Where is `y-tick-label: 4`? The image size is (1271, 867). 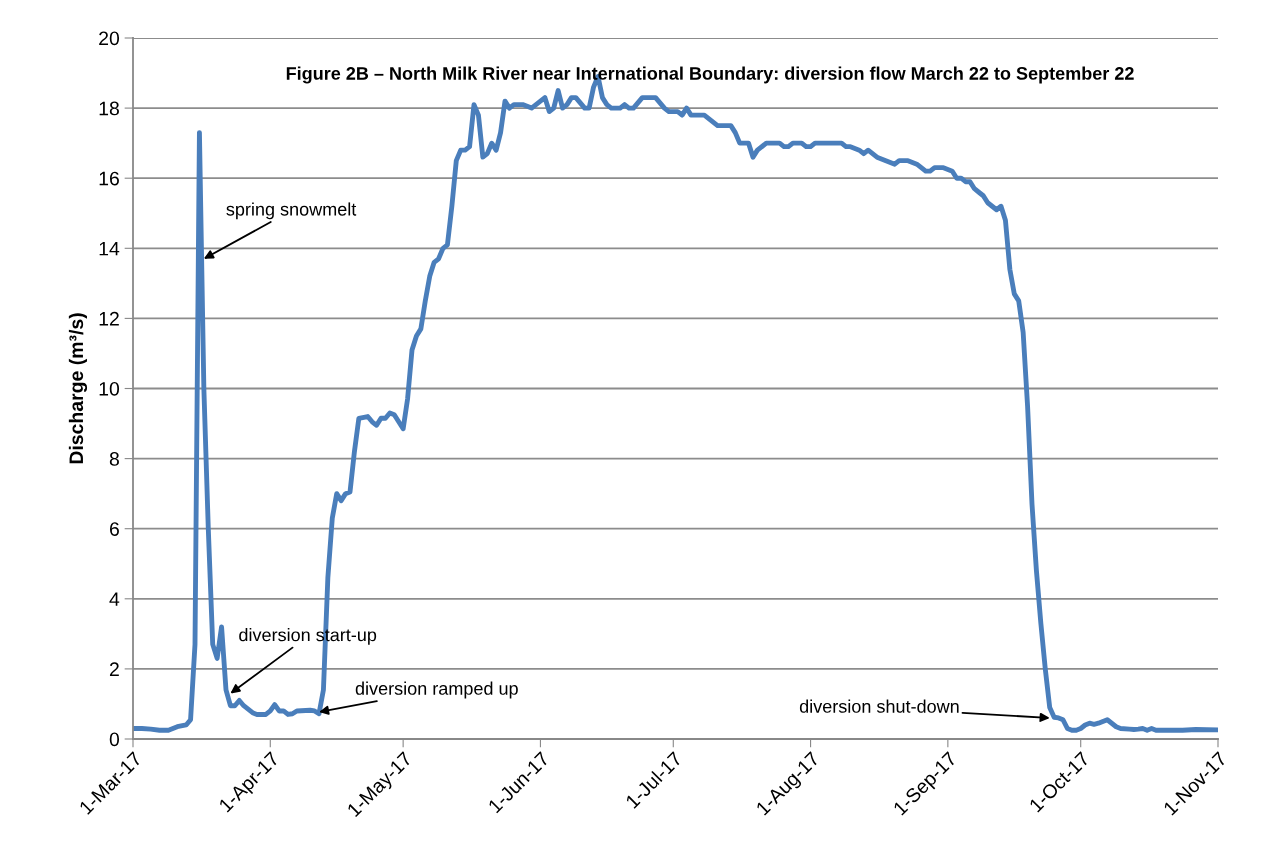
y-tick-label: 4 is located at coordinates (114, 599).